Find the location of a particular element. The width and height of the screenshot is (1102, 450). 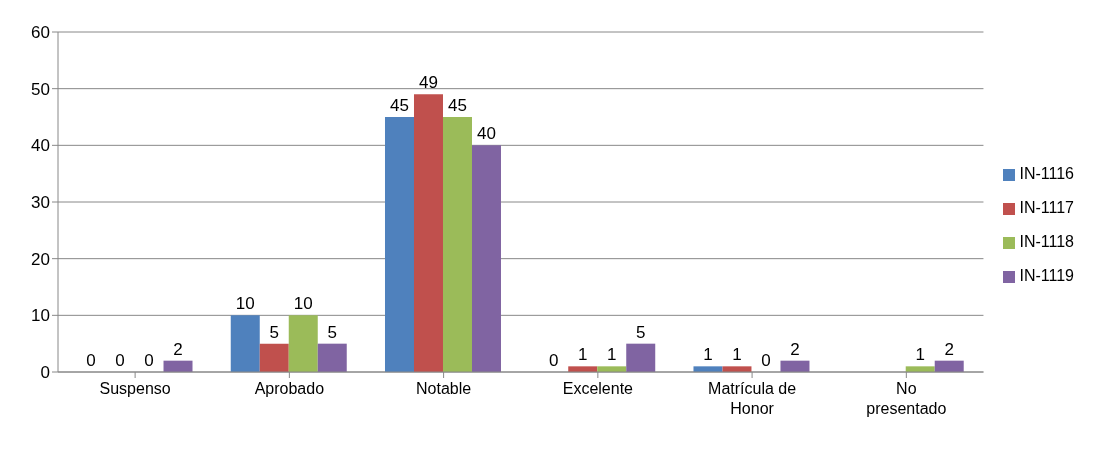

data-label: 40 is located at coordinates (486, 134).